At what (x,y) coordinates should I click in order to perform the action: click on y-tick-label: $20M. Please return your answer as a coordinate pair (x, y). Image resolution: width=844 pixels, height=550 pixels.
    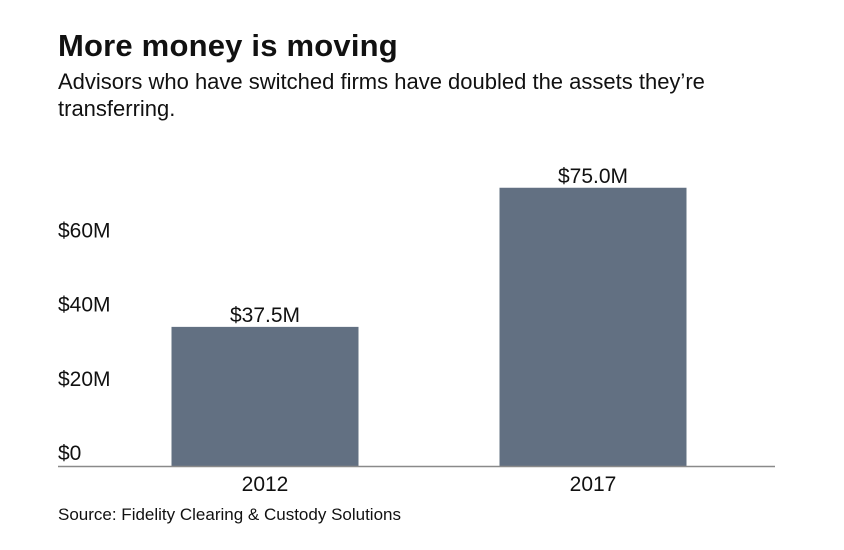
    Looking at the image, I should click on (84, 379).